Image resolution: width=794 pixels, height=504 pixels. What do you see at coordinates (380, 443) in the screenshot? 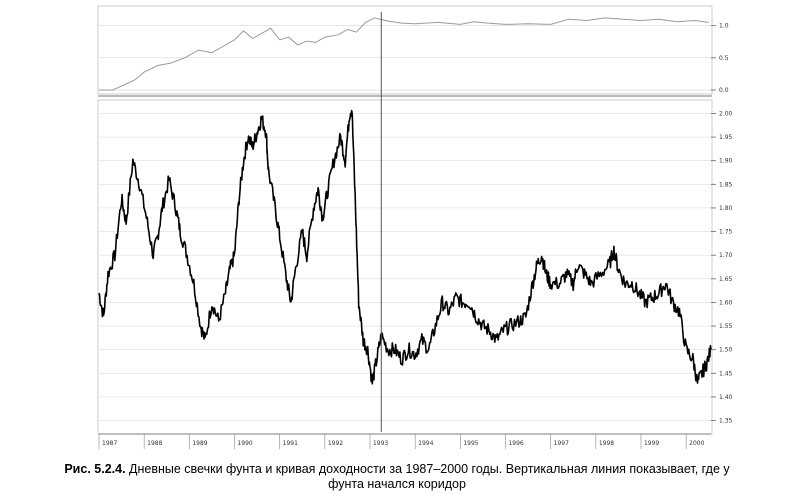
I see `x-tick-label: 1993` at bounding box center [380, 443].